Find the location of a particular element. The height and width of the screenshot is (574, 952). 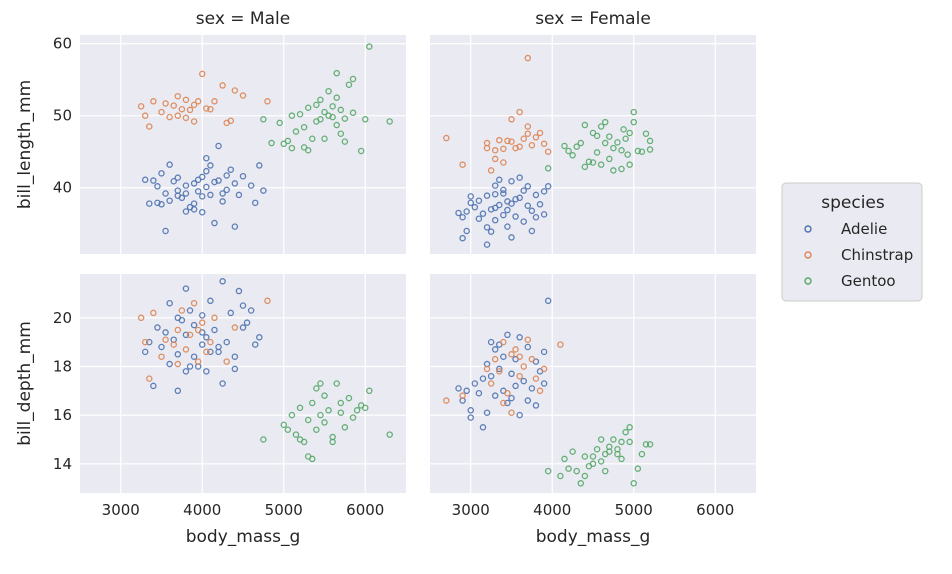

y-tick-label: 60 is located at coordinates (62, 44).